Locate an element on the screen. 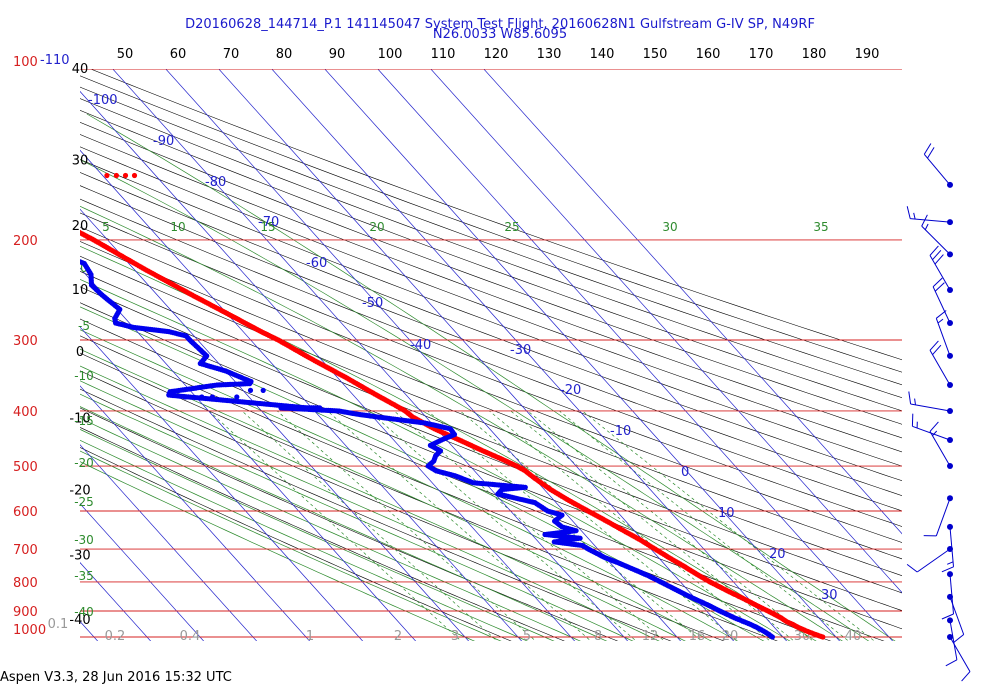  top-scale-label: 100 is located at coordinates (390, 54).